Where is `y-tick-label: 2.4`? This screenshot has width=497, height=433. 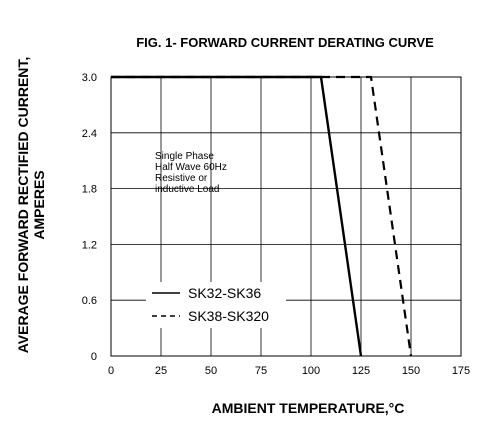 y-tick-label: 2.4 is located at coordinates (89, 134).